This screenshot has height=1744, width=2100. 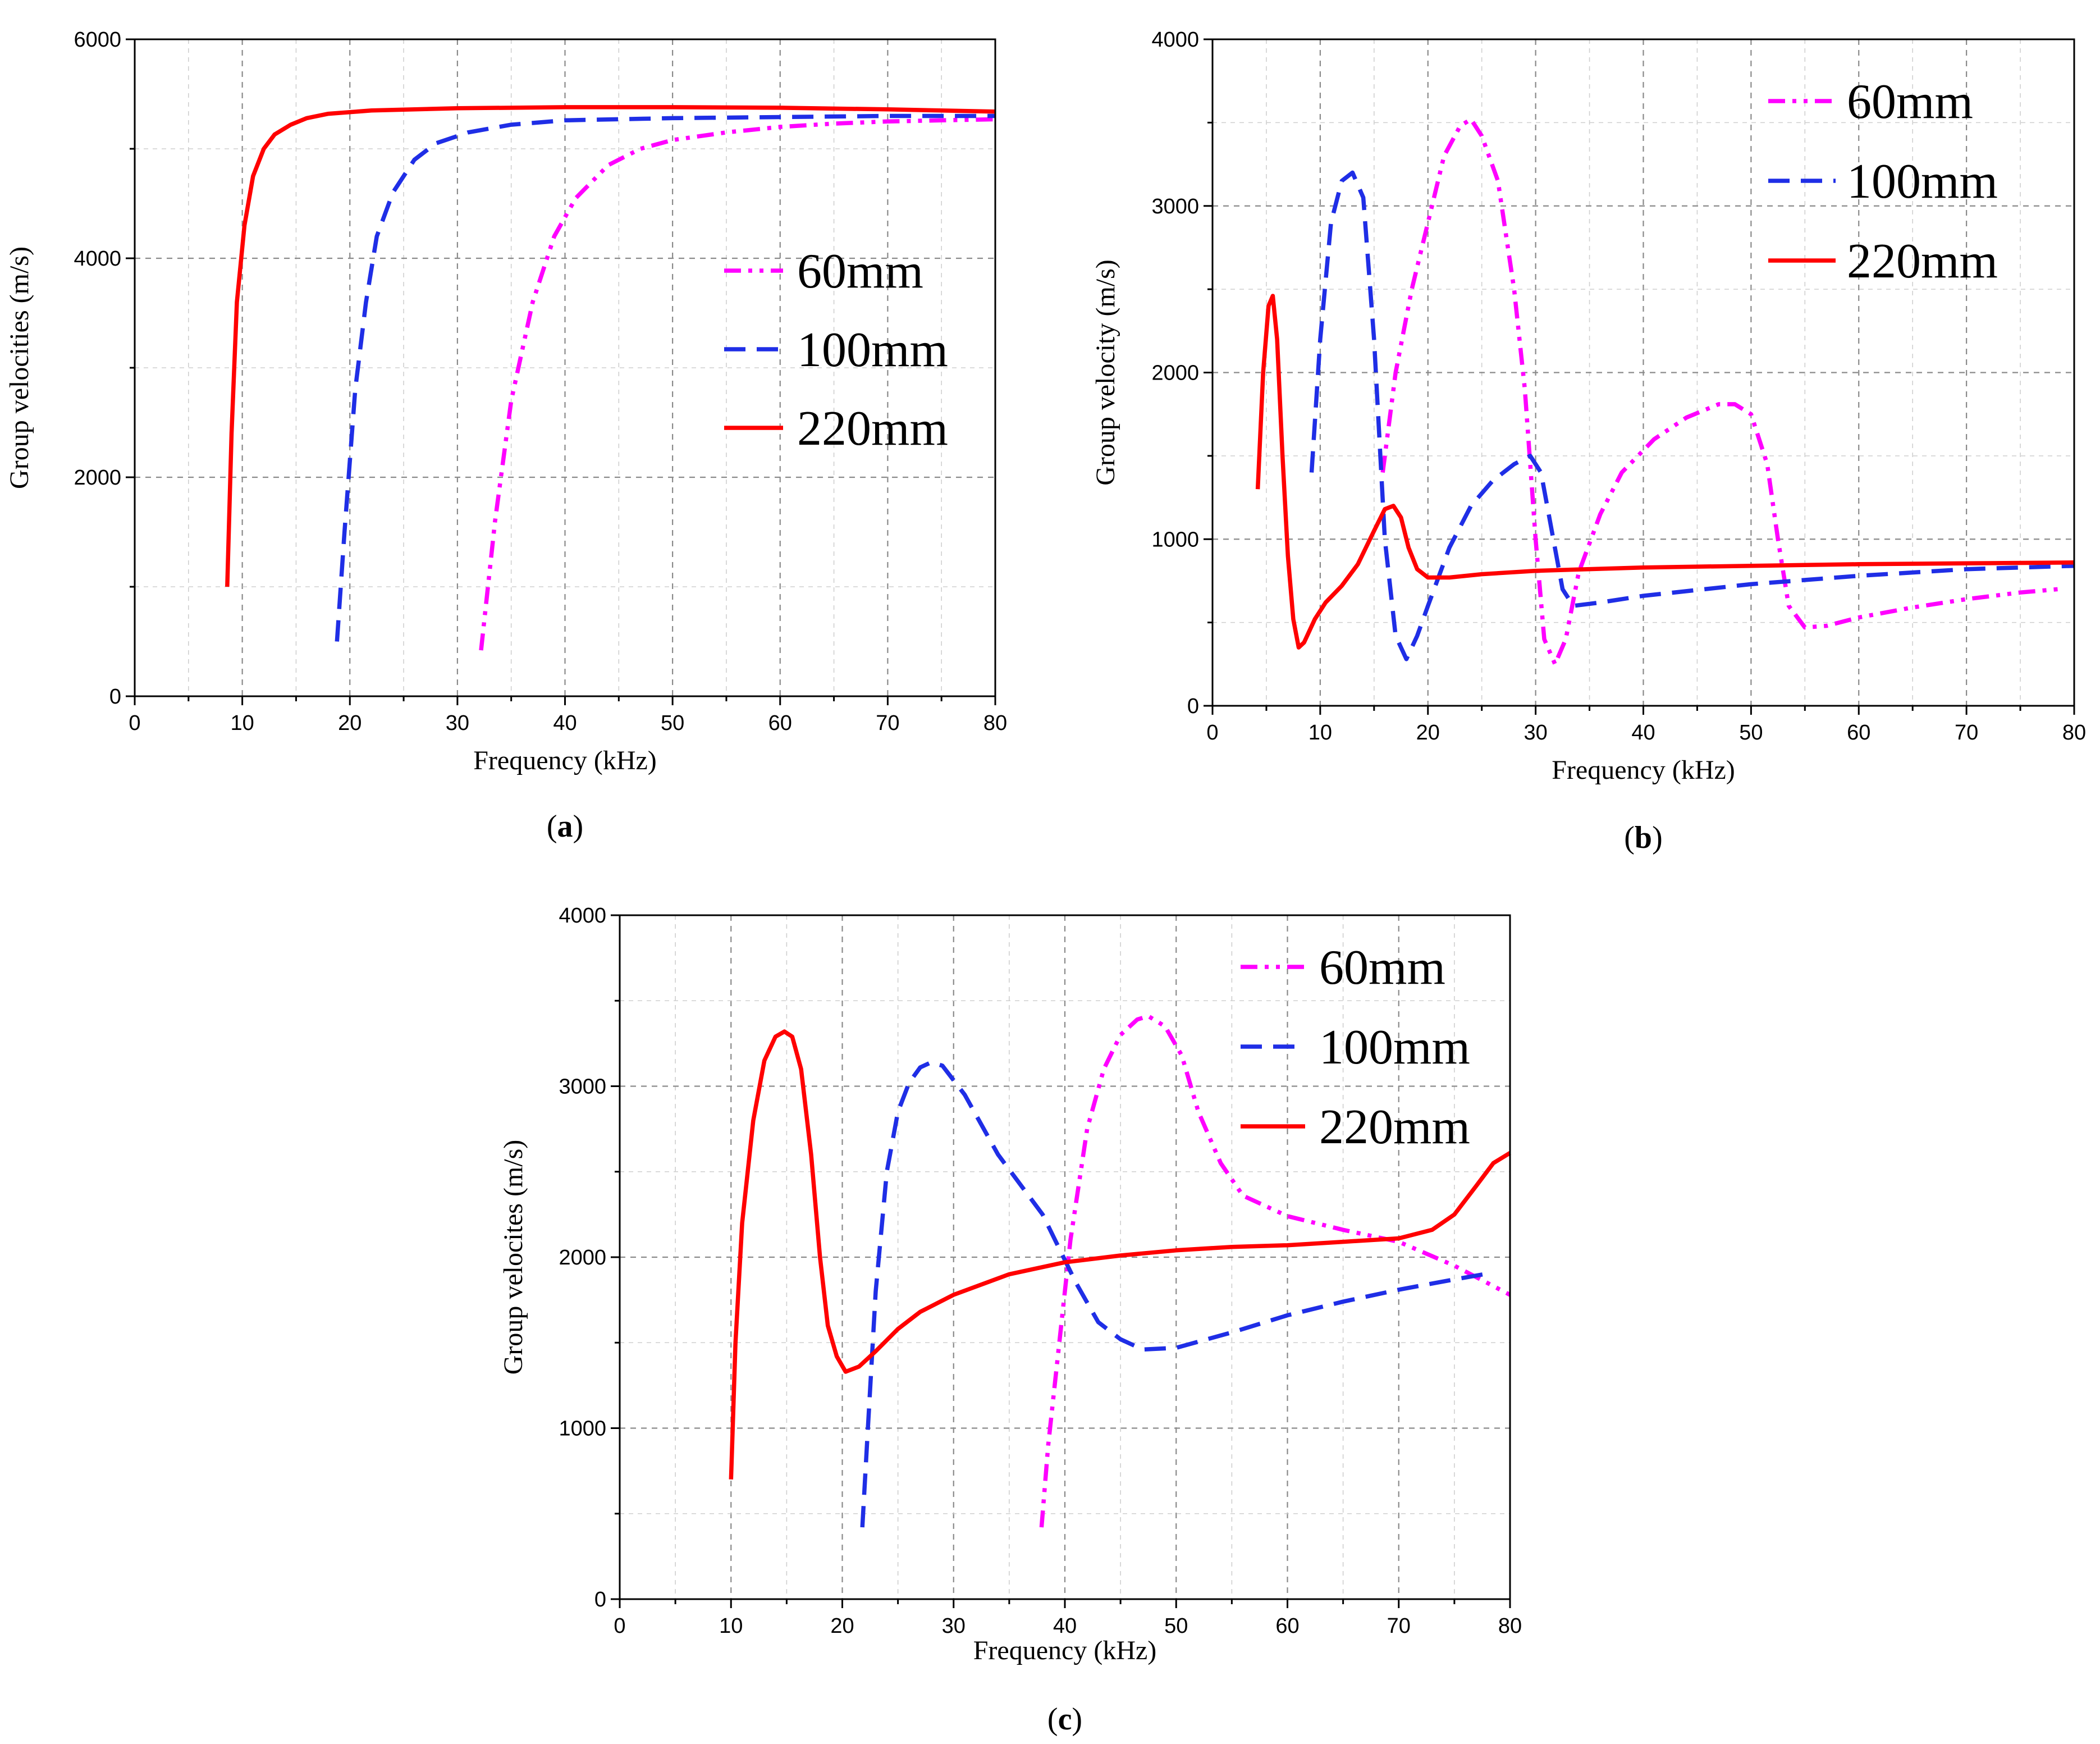 I want to click on panel-caption-letter: b, so click(x=1644, y=837).